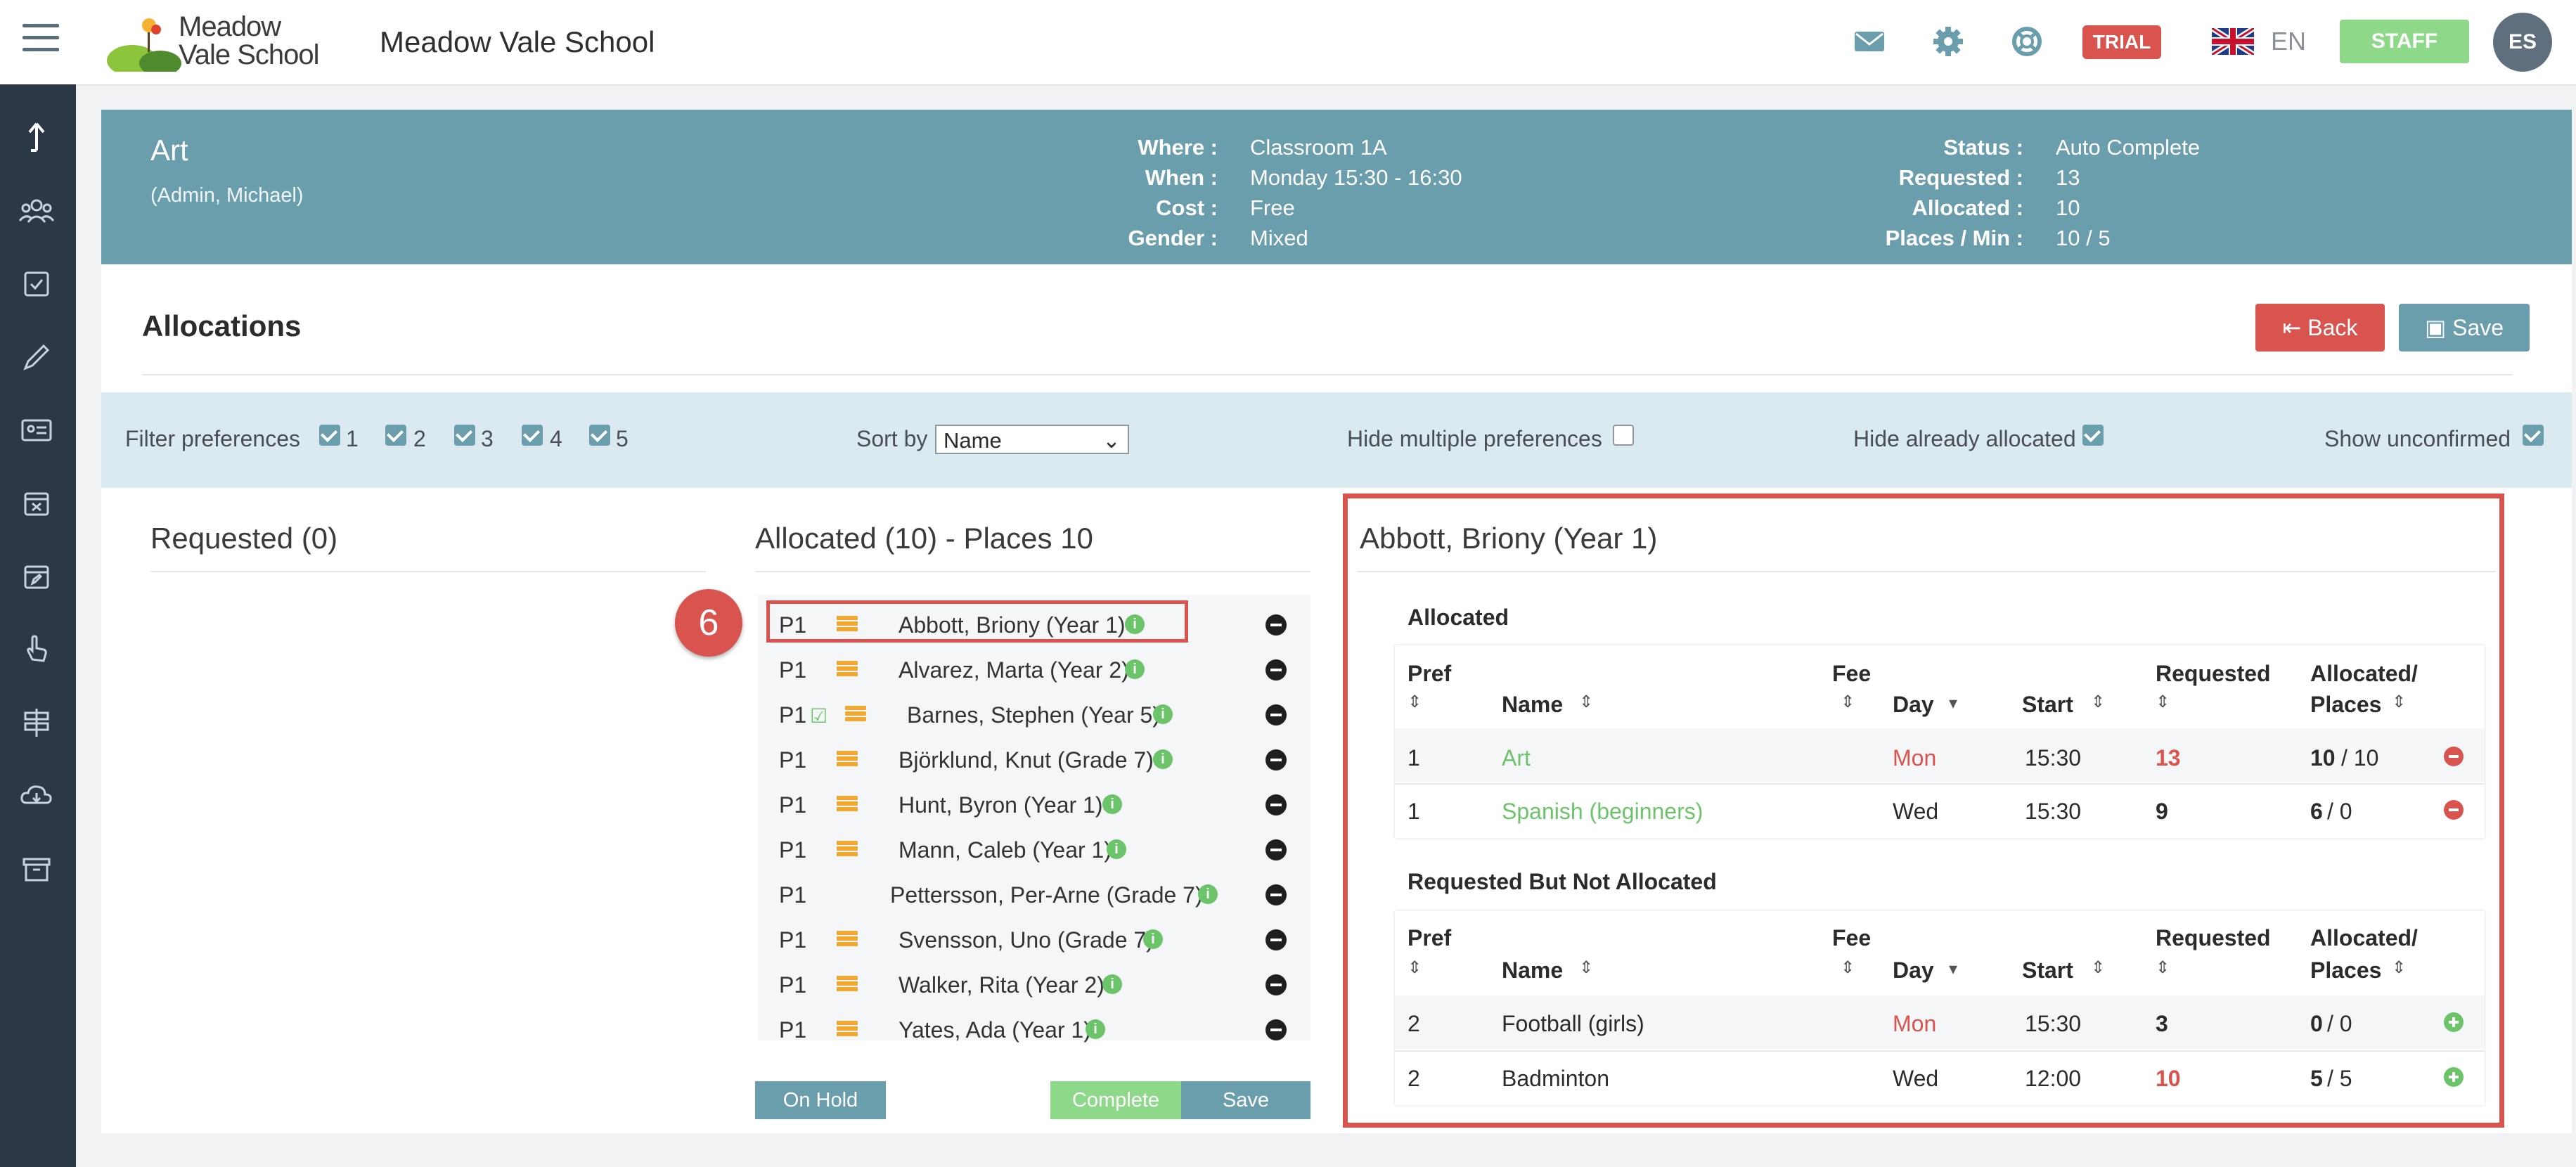  I want to click on cell-activity-link: Spanish (beginners), so click(1603, 811).